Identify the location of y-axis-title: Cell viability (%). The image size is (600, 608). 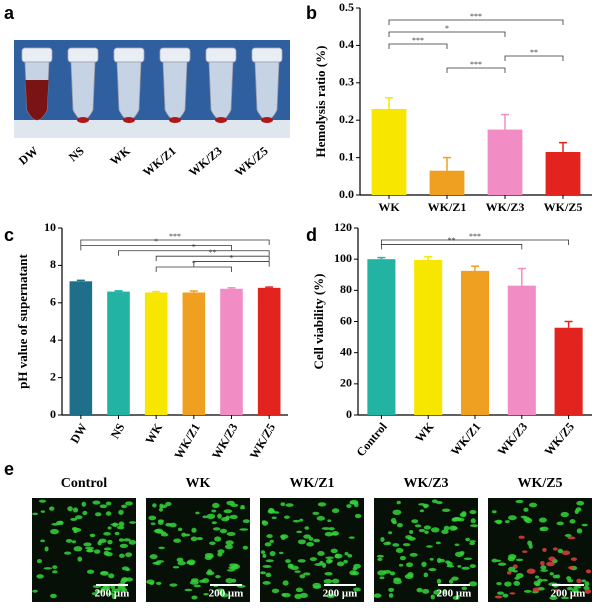
(318, 321).